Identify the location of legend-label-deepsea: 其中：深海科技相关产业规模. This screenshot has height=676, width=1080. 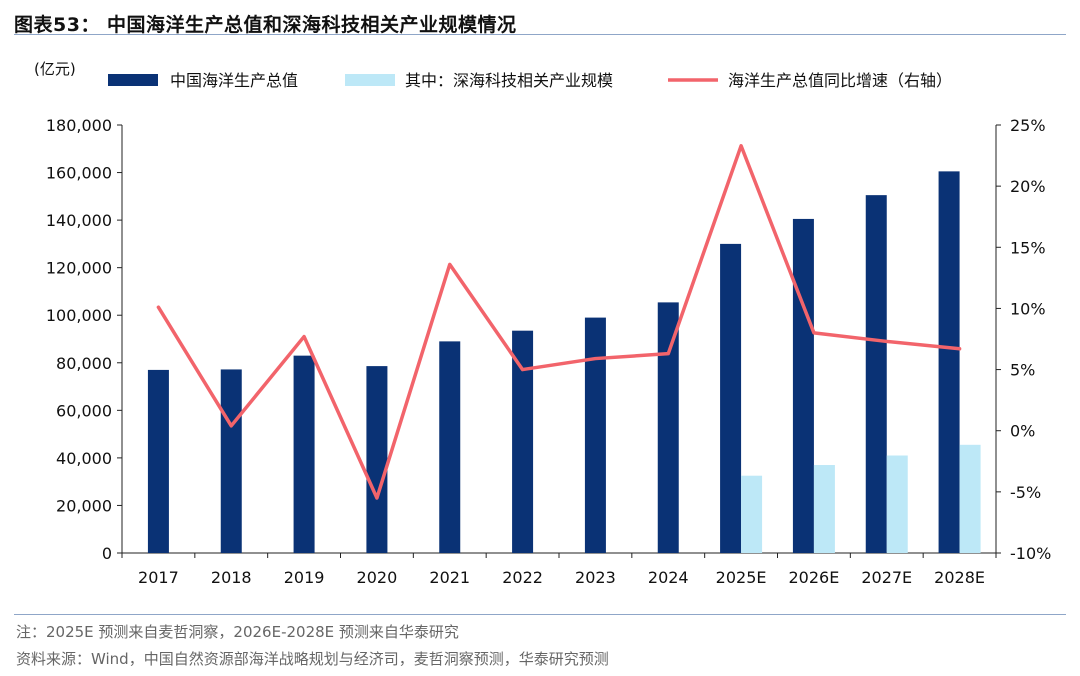
(509, 80).